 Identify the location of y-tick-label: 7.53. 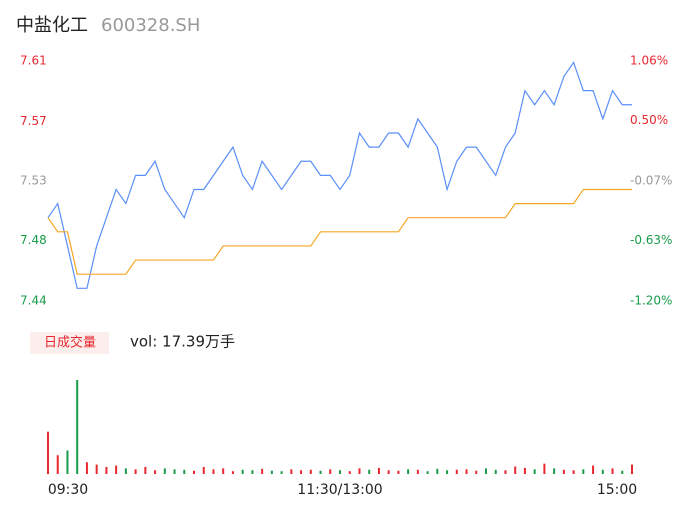
(33, 181).